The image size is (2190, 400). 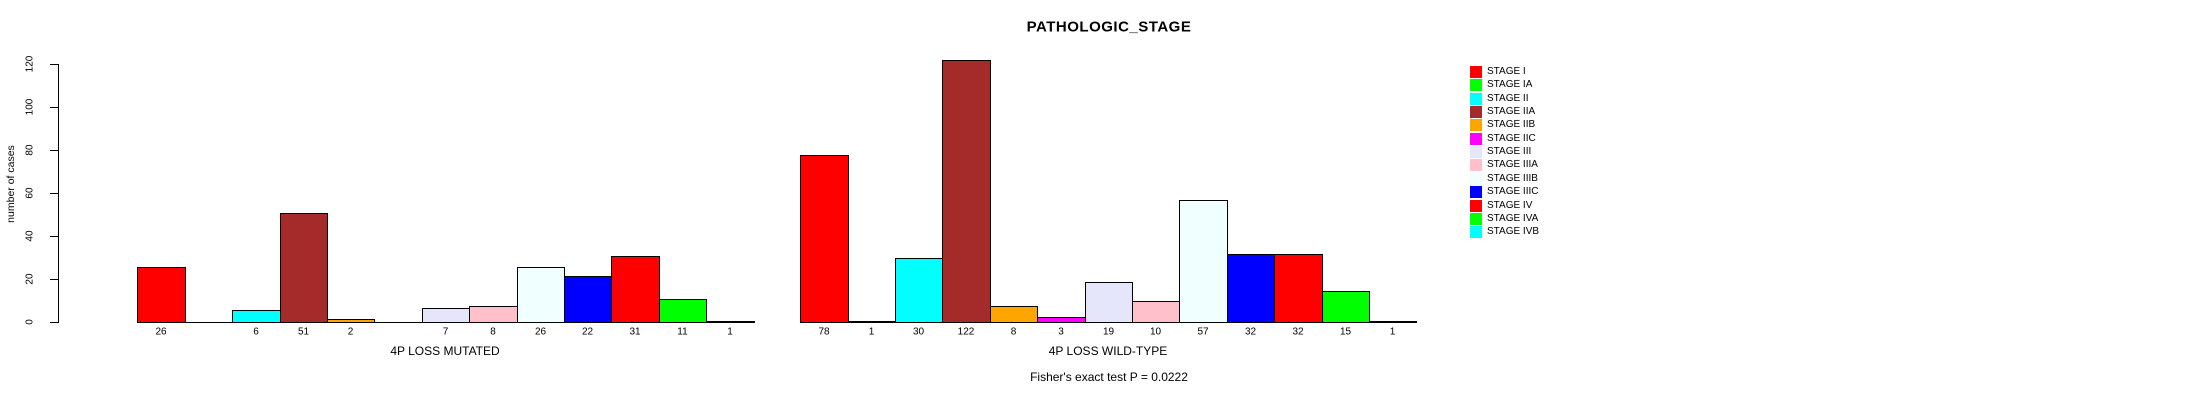 I want to click on legend-item-label: STAGE IVA, so click(x=1513, y=218).